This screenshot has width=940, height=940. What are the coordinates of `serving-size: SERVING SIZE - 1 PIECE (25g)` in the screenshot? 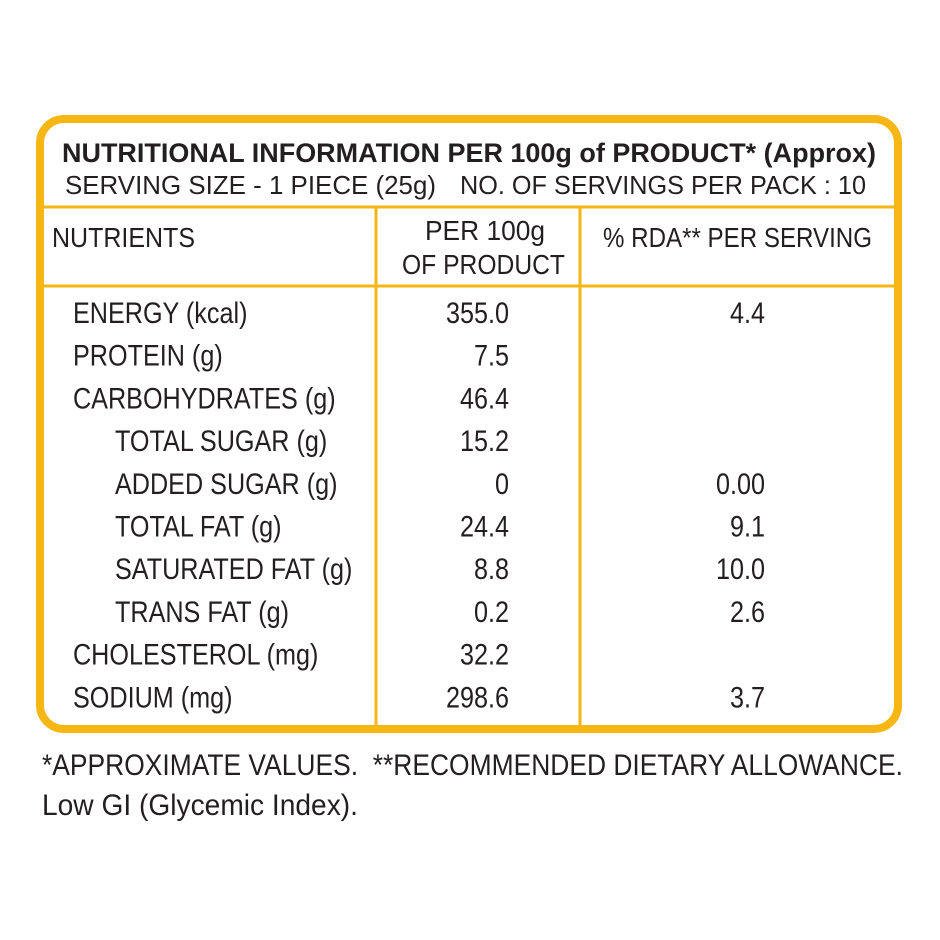 It's located at (250, 185).